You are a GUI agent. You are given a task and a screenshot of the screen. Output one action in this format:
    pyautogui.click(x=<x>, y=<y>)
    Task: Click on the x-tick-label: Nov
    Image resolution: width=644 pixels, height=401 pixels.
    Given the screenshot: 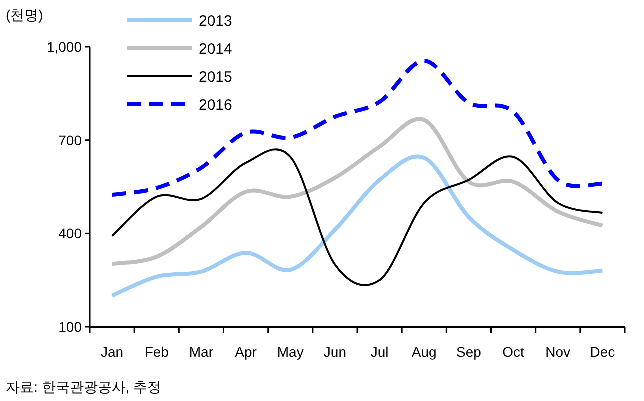 What is the action you would take?
    pyautogui.click(x=558, y=352)
    